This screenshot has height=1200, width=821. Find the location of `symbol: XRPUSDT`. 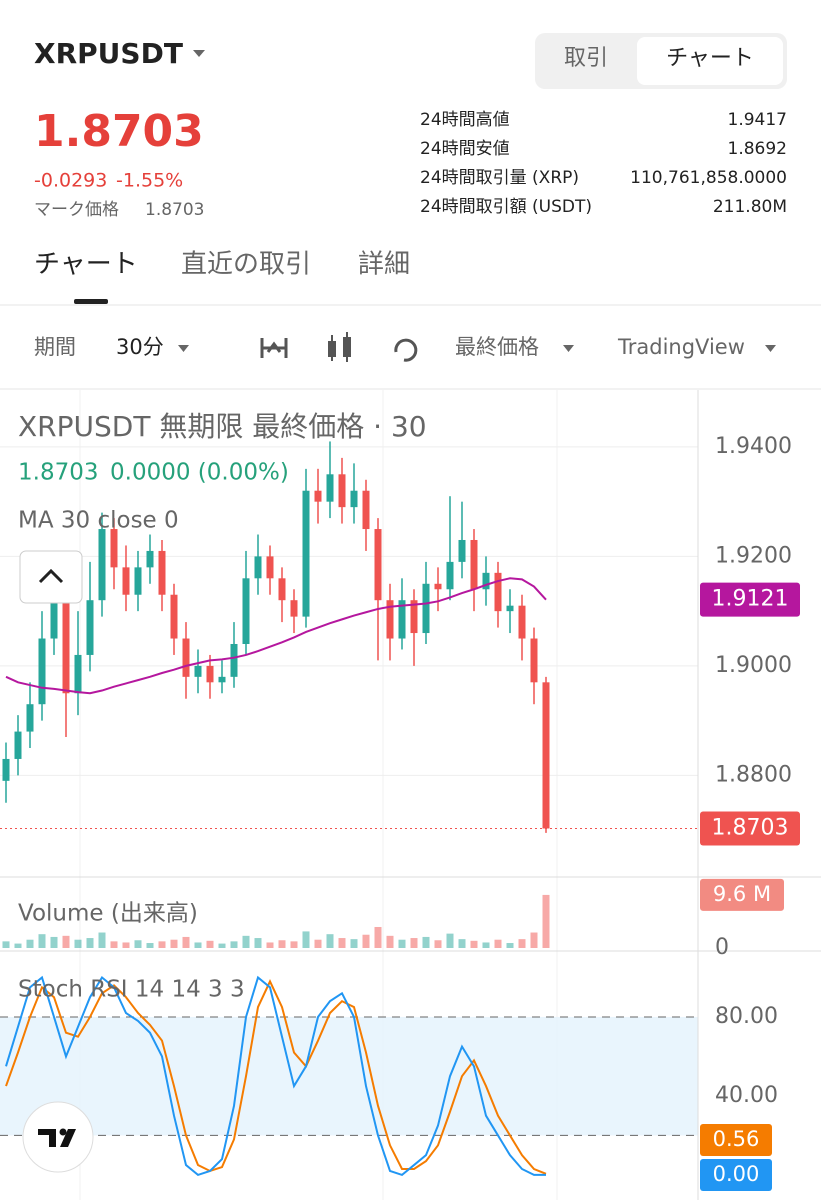

symbol: XRPUSDT is located at coordinates (108, 53).